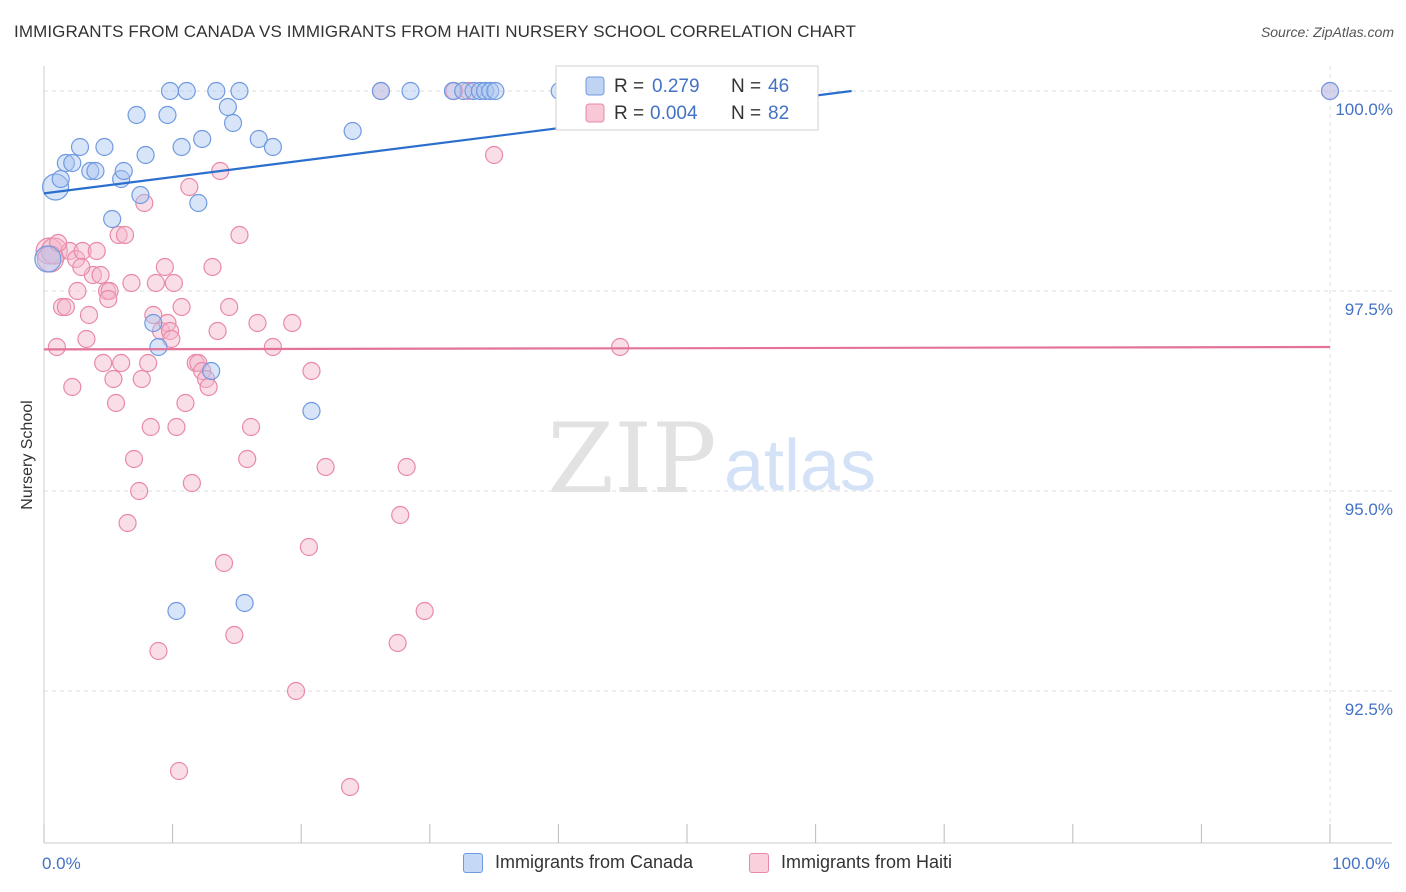 The height and width of the screenshot is (892, 1406). Describe the element at coordinates (595, 113) in the screenshot. I see `legend-swatch-haiti` at that location.